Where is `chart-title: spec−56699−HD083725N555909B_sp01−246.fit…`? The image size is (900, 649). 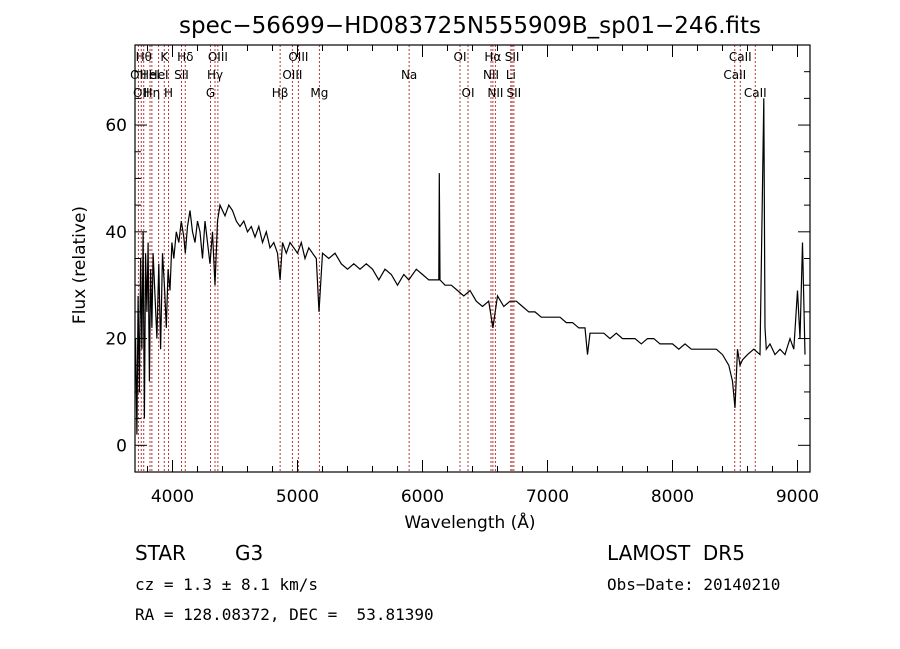 chart-title: spec−56699−HD083725N555909B_sp01−246.fit… is located at coordinates (470, 26).